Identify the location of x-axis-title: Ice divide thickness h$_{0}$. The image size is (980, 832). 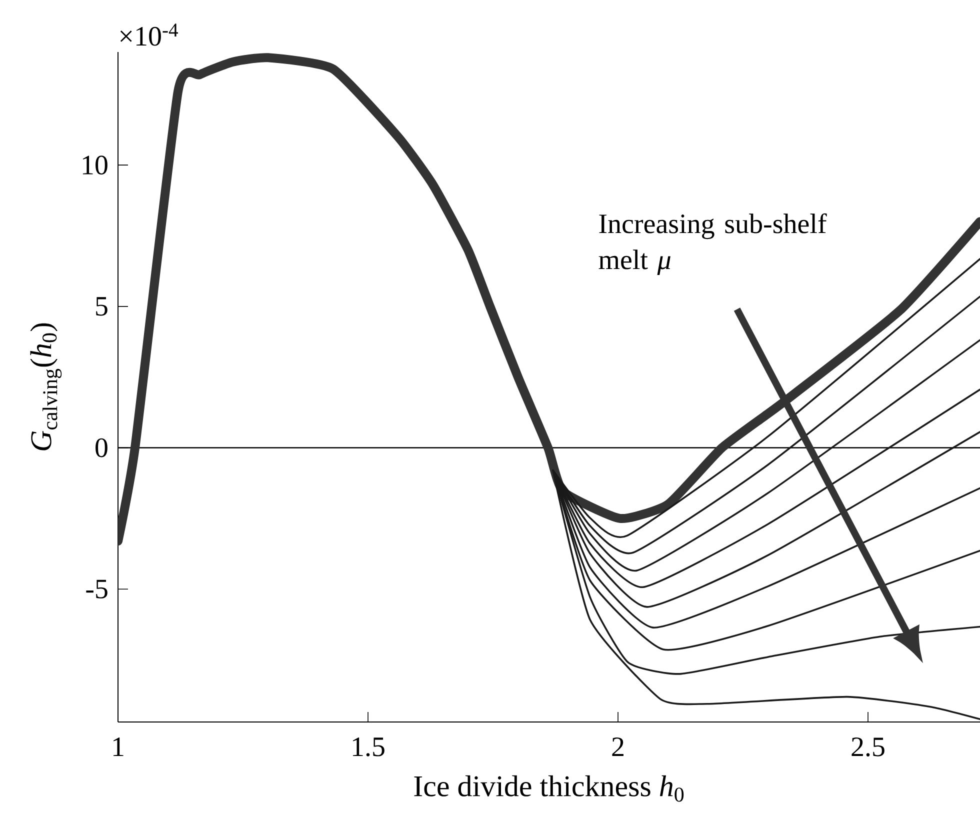
(549, 788).